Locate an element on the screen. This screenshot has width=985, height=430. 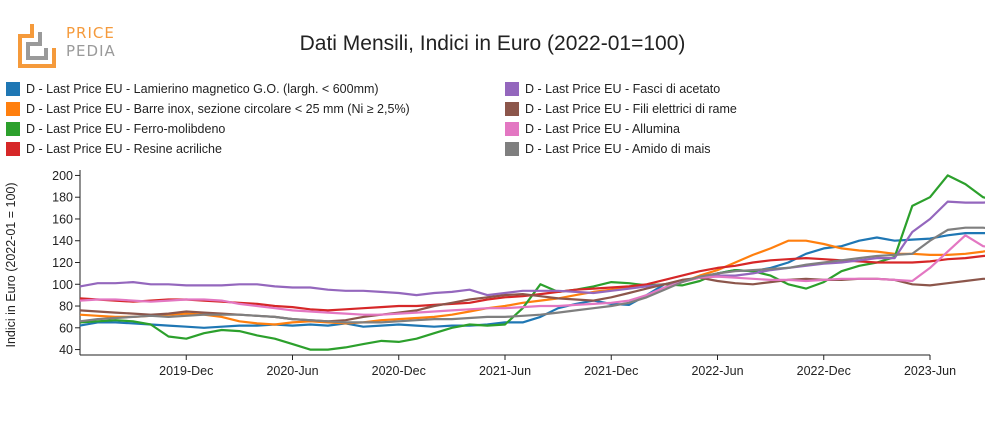
y-tick-label: 160 is located at coordinates (62, 219).